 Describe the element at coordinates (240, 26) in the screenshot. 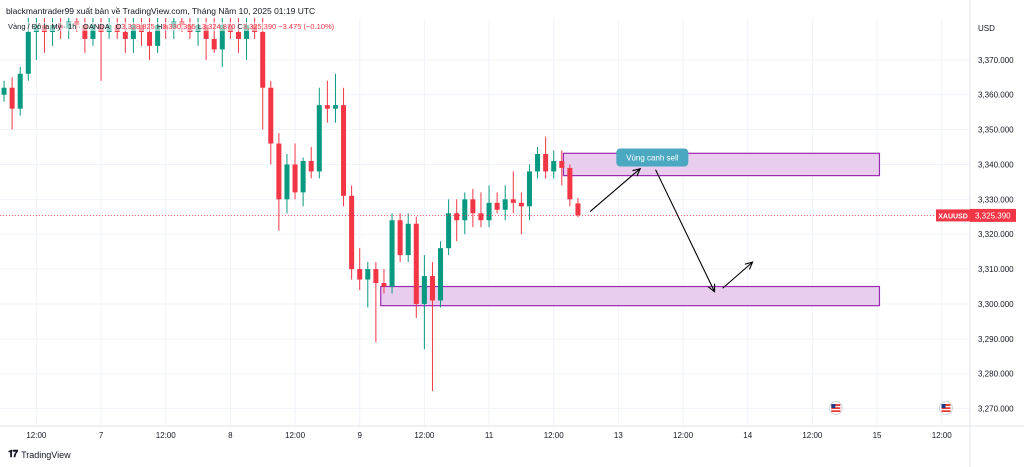

I see `close-label: C` at that location.